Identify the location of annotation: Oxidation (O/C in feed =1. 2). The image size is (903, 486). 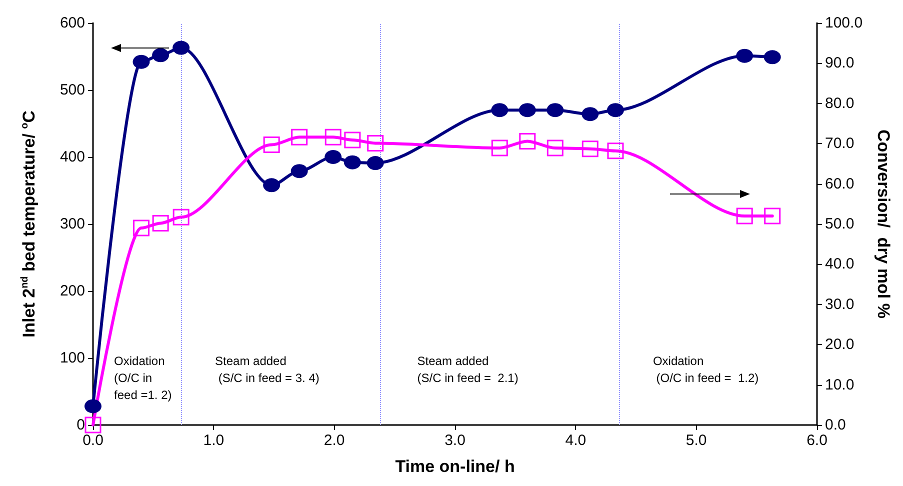
(143, 378).